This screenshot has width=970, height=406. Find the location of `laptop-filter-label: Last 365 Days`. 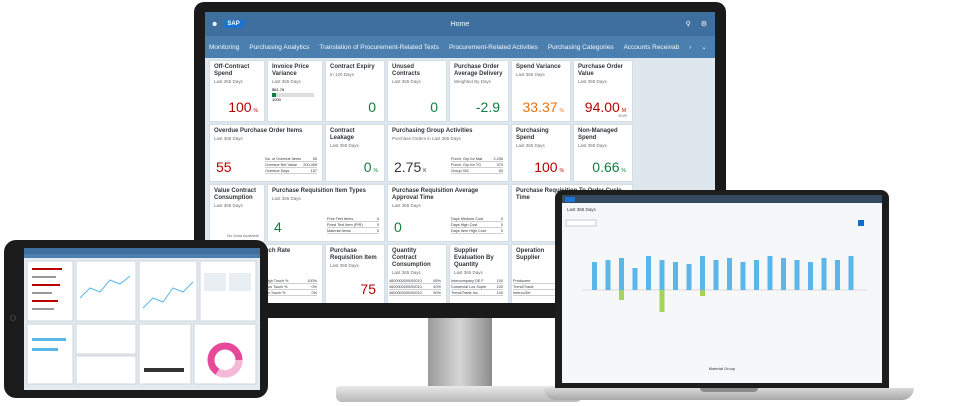

laptop-filter-label: Last 365 Days is located at coordinates (581, 209).